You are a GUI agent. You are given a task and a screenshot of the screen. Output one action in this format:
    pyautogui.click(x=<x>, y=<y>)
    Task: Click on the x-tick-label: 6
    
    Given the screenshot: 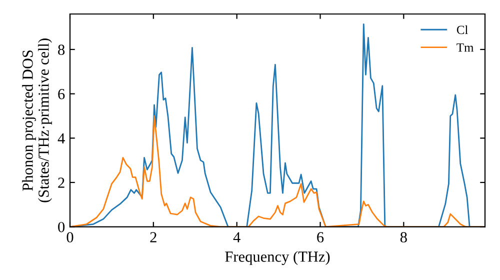 What is the action you would take?
    pyautogui.click(x=320, y=237)
    